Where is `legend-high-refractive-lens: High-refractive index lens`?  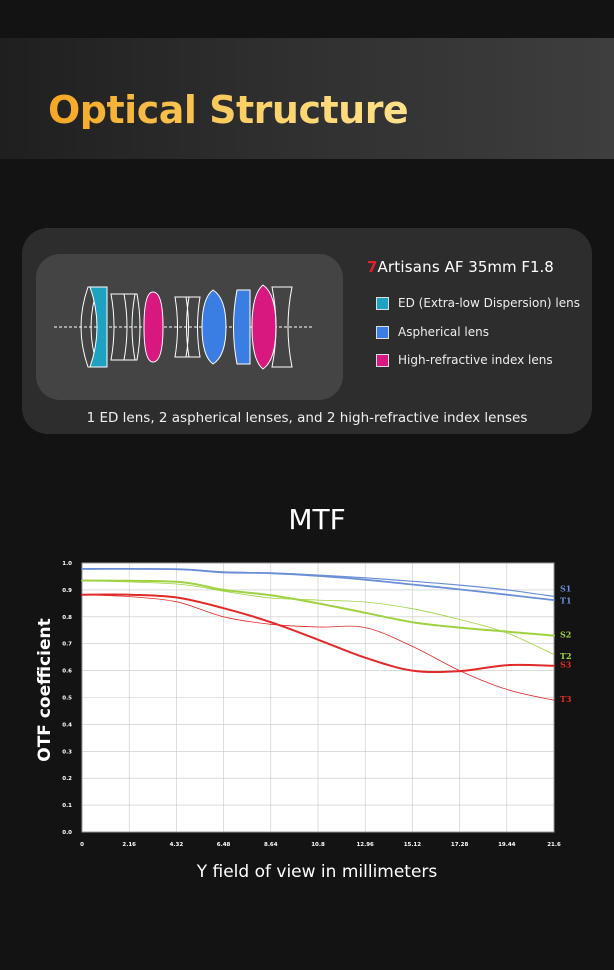
legend-high-refractive-lens: High-refractive index lens is located at coordinates (464, 360).